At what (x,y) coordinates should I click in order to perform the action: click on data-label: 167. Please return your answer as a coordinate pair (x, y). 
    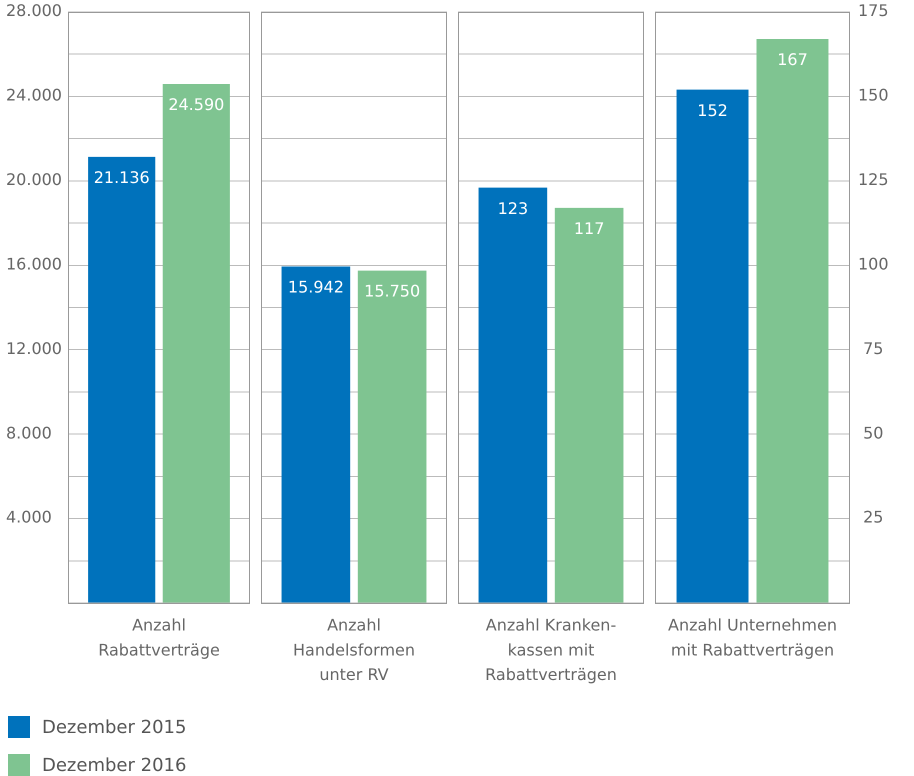
    Looking at the image, I should click on (792, 60).